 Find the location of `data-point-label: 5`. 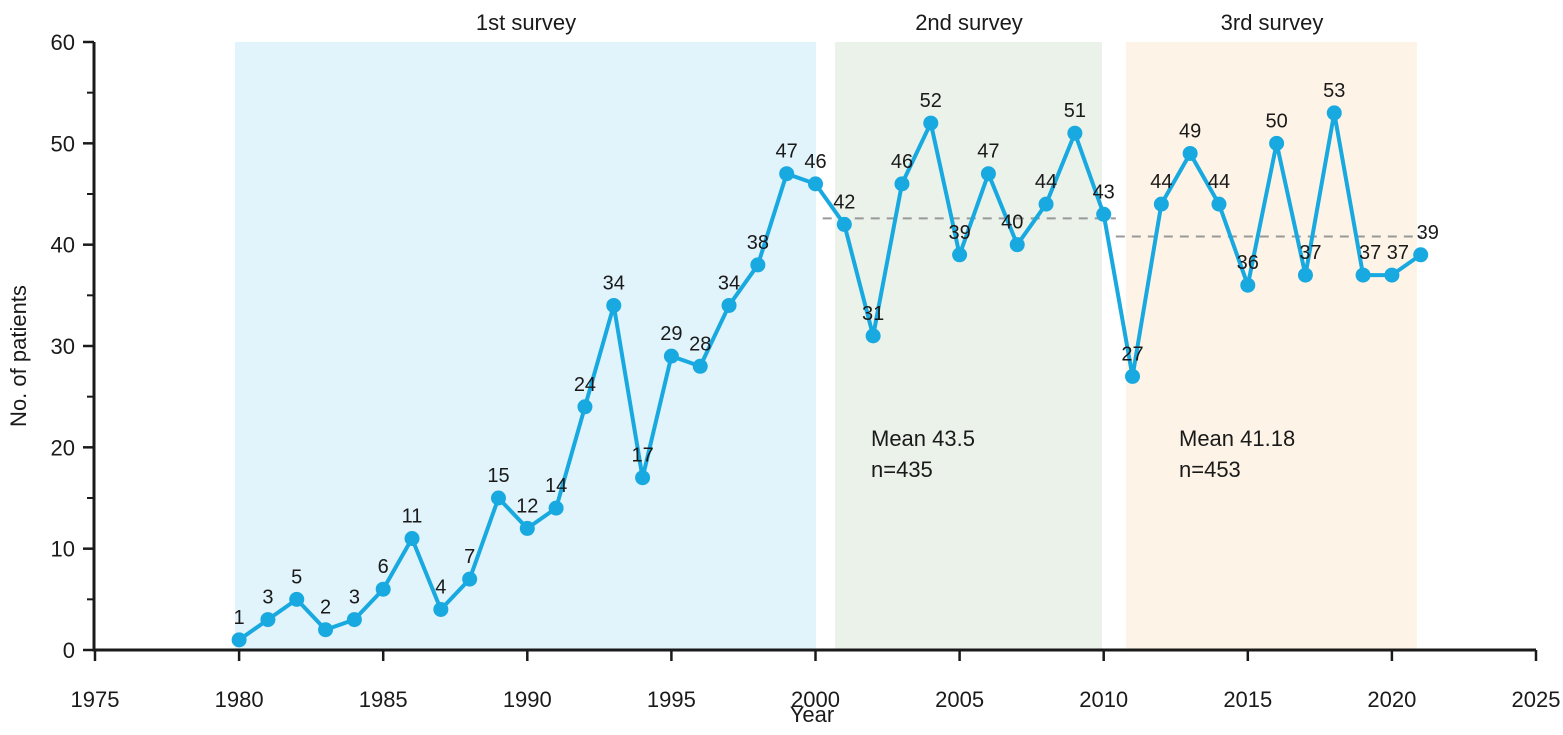

data-point-label: 5 is located at coordinates (296, 577).